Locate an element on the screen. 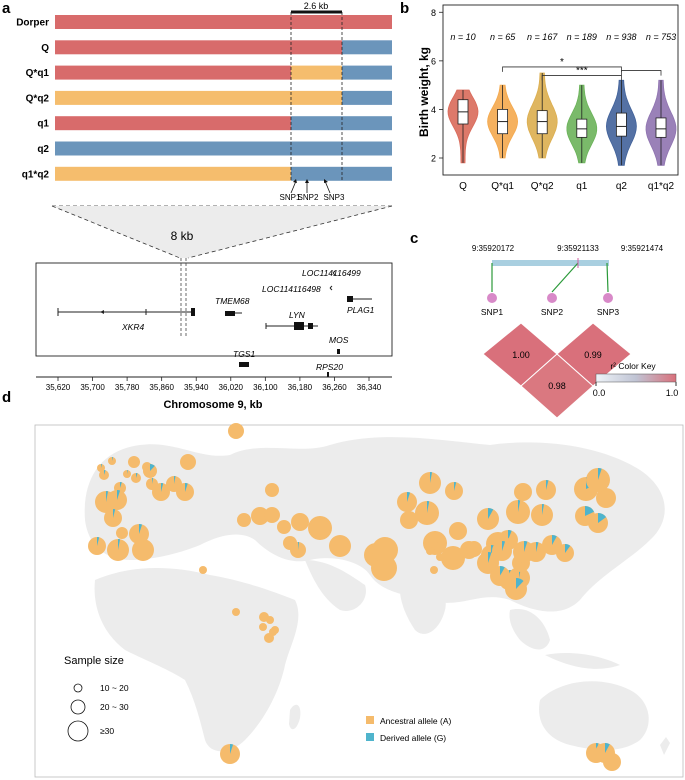 This screenshot has height=780, width=685. size-legend-small is located at coordinates (78, 688).